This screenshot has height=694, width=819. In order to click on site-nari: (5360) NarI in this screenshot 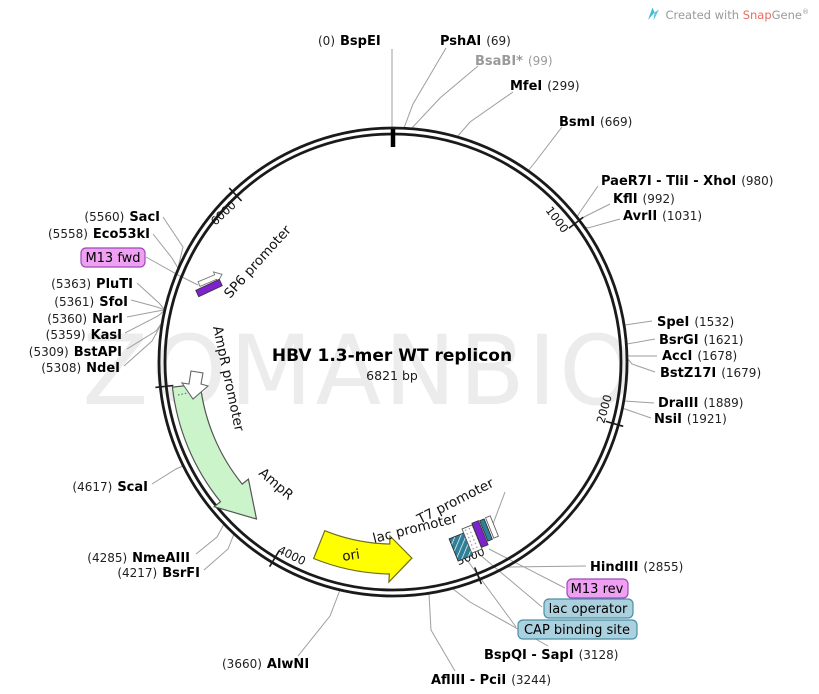, I will do `click(85, 319)`.